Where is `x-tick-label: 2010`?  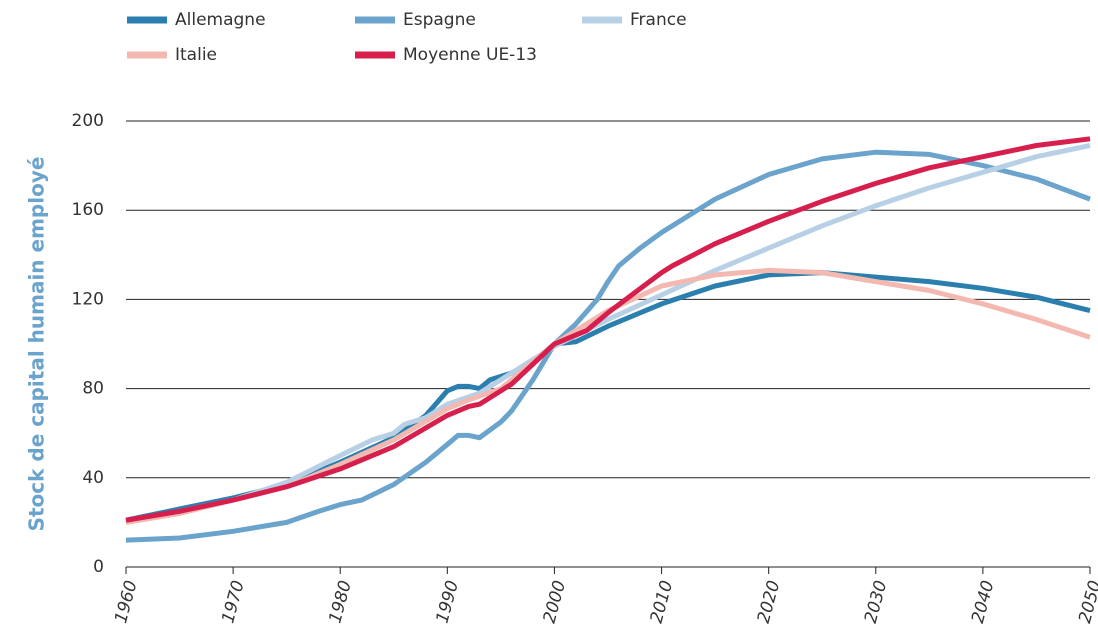 x-tick-label: 2010 is located at coordinates (662, 601).